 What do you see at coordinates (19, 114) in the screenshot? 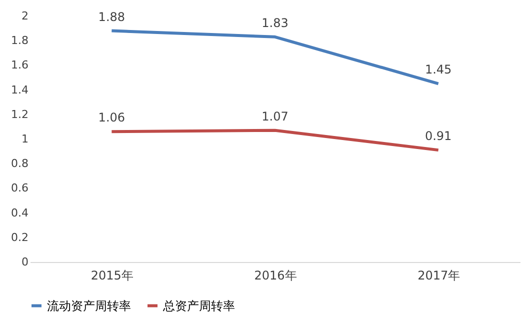
I see `y-tick-label: 1.2` at bounding box center [19, 114].